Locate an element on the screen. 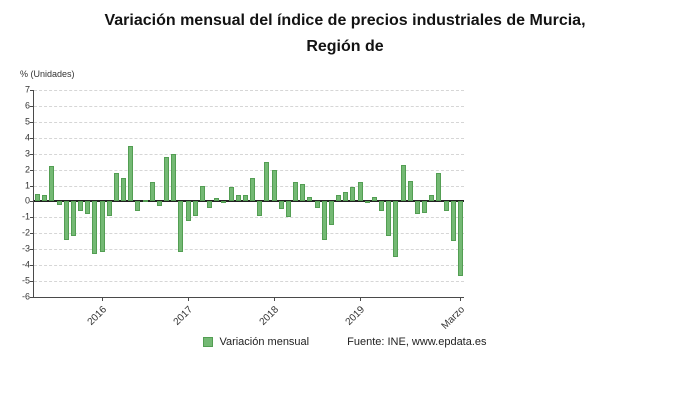 This screenshot has width=690, height=406. y-tick-label: -5 is located at coordinates (25, 280).